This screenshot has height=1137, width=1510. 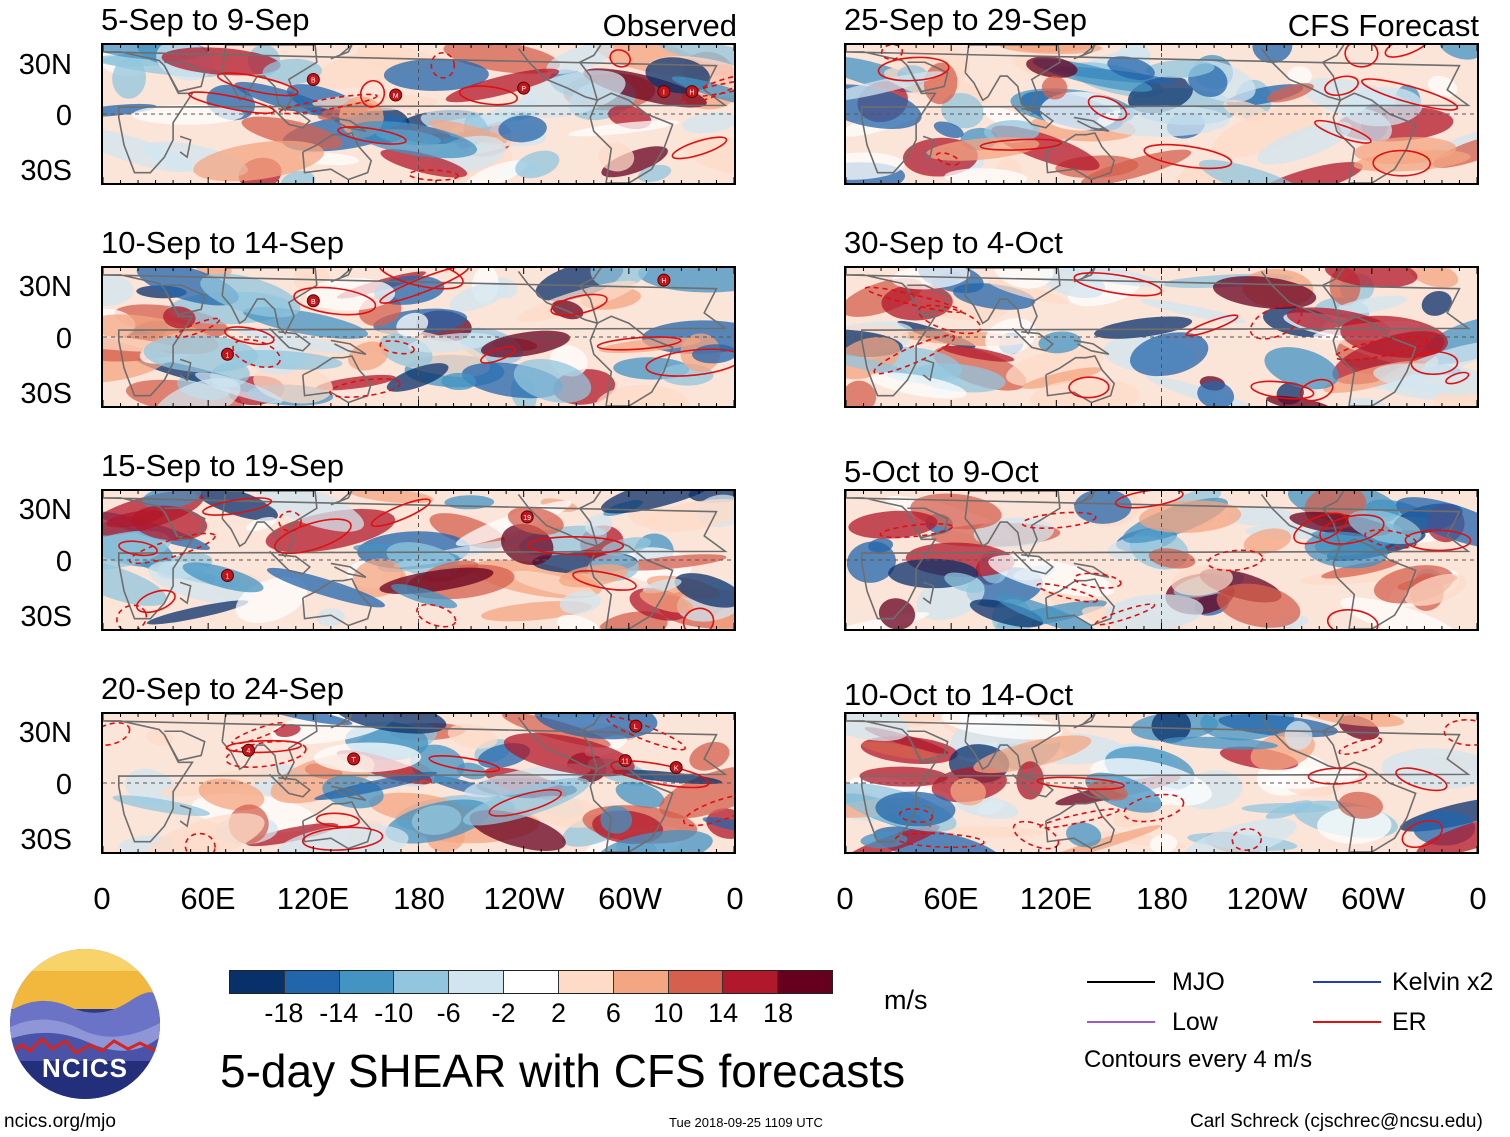 I want to click on storm-label: H, so click(x=691, y=93).